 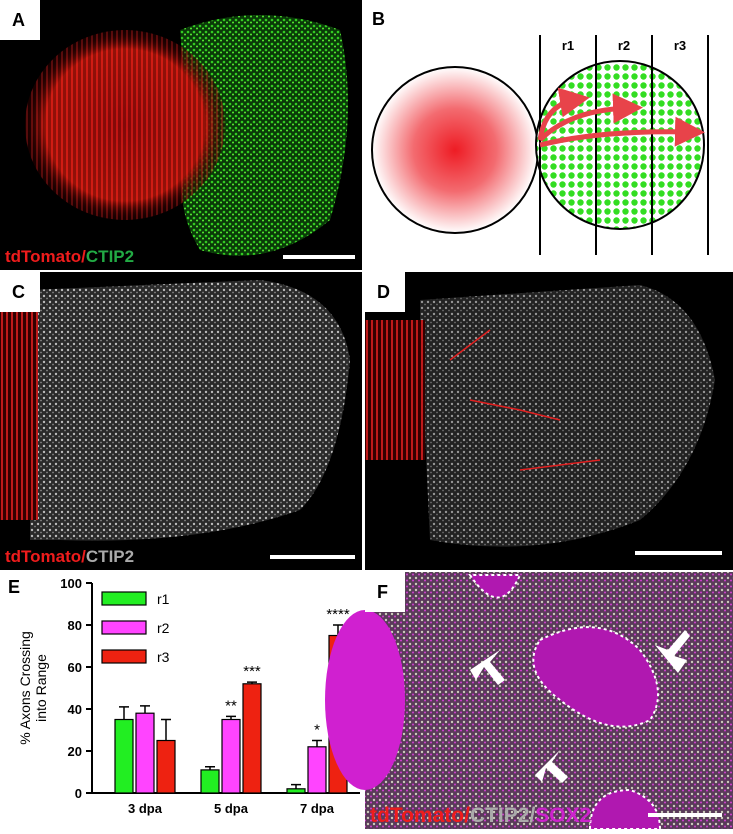 What do you see at coordinates (231, 705) in the screenshot?
I see `significance: **` at bounding box center [231, 705].